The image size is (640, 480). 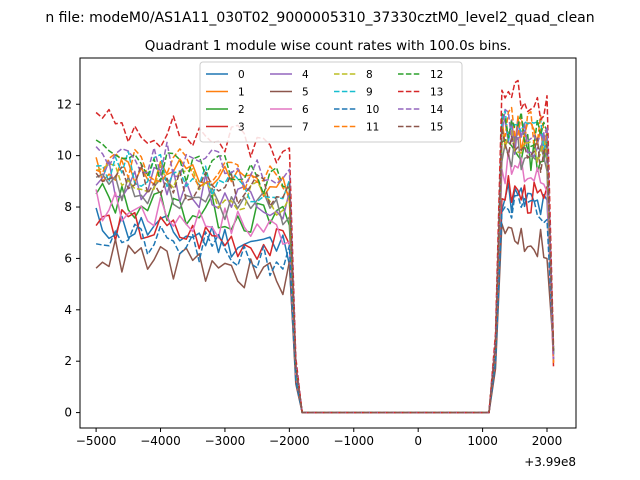 I want to click on x-tick-label: 1000, so click(x=482, y=441).